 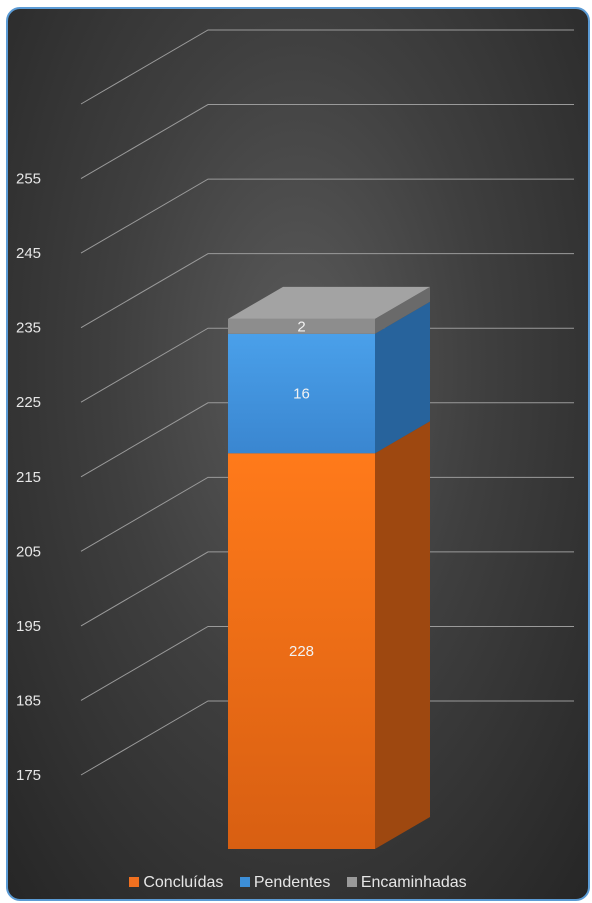 I want to click on bar-segment-pendentes, so click(x=301, y=393).